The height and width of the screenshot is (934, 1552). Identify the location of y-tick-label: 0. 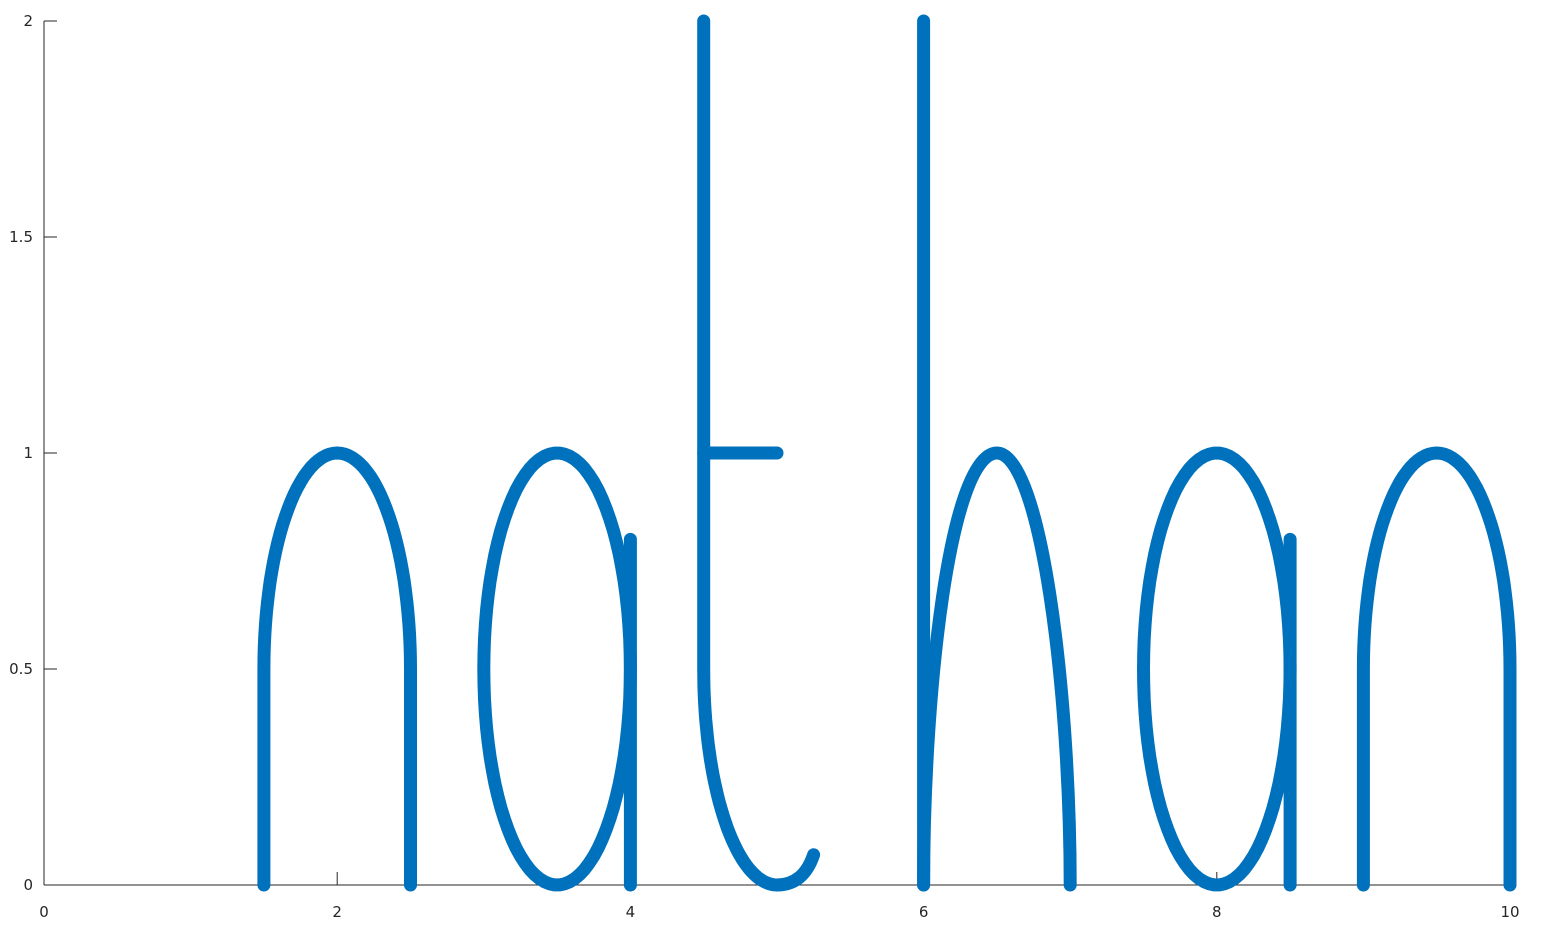
(28, 885).